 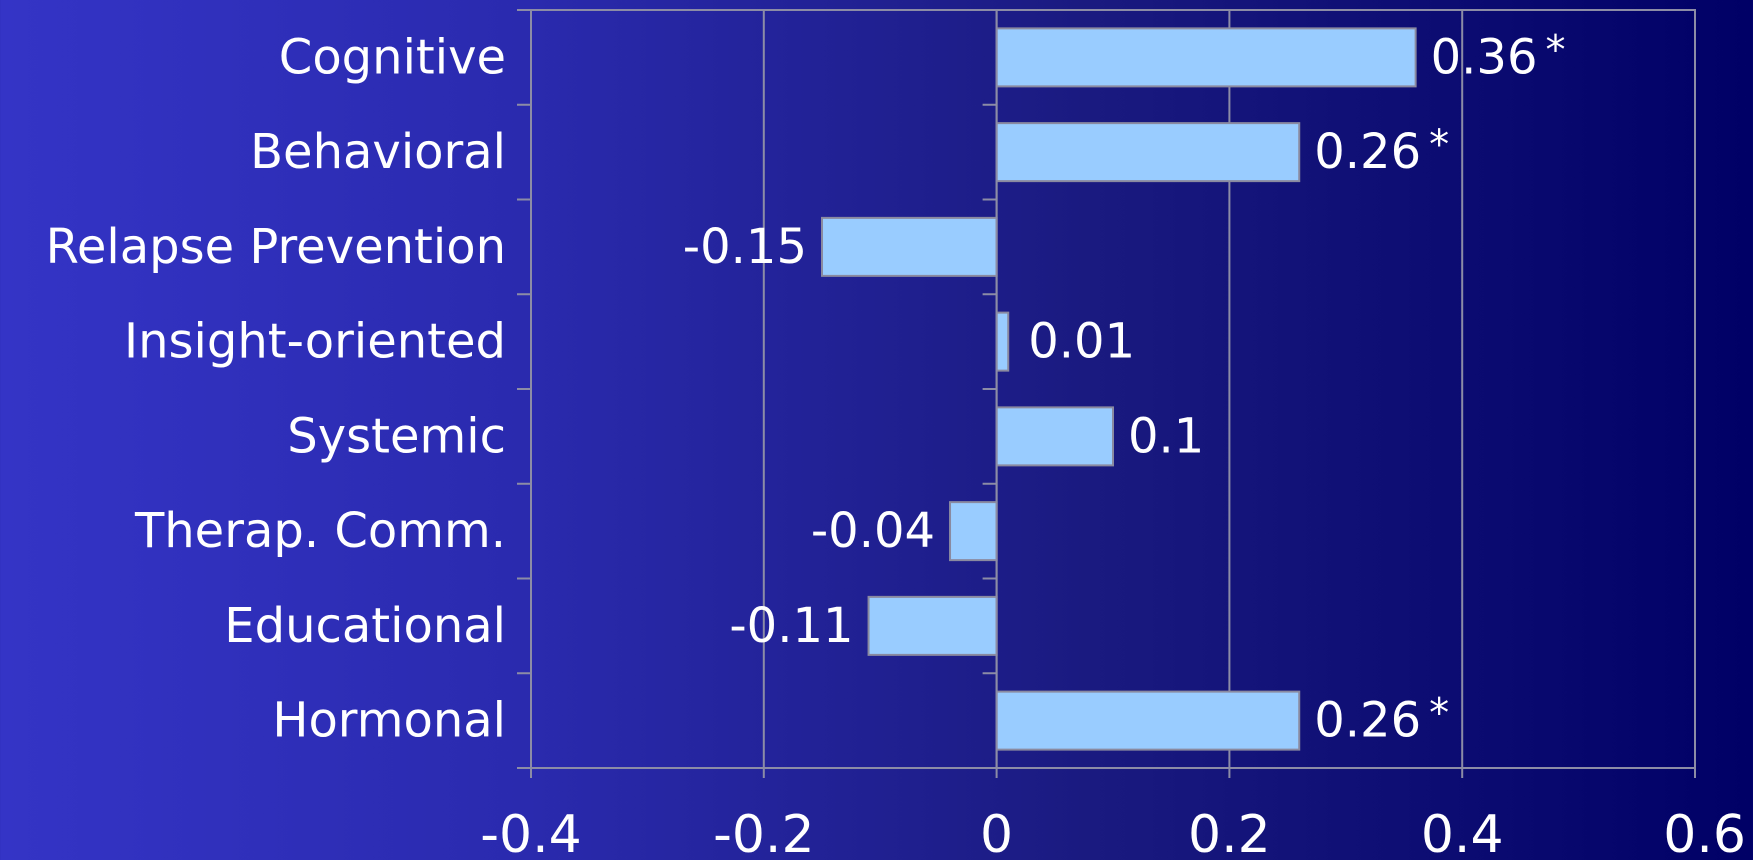 What do you see at coordinates (389, 721) in the screenshot?
I see `category-label-7: Hormonal` at bounding box center [389, 721].